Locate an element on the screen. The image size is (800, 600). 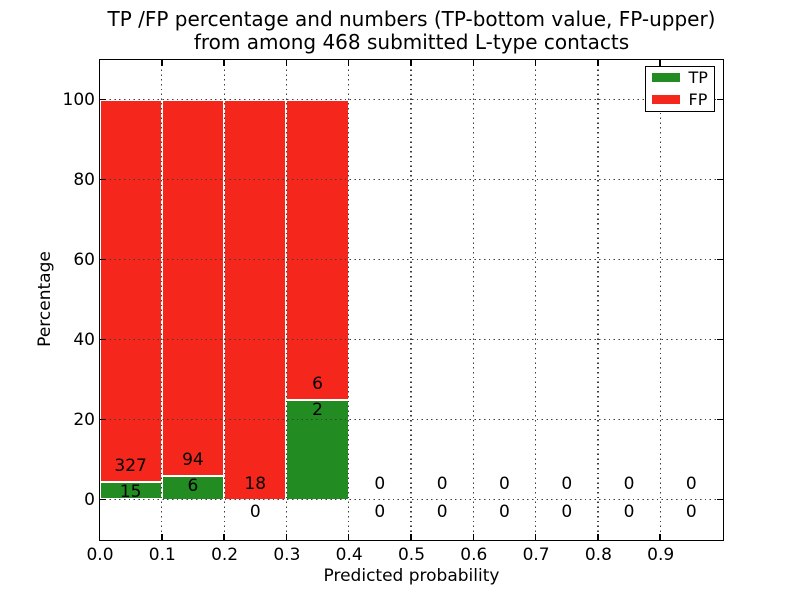
y-tick-label: 20 is located at coordinates (84, 420).